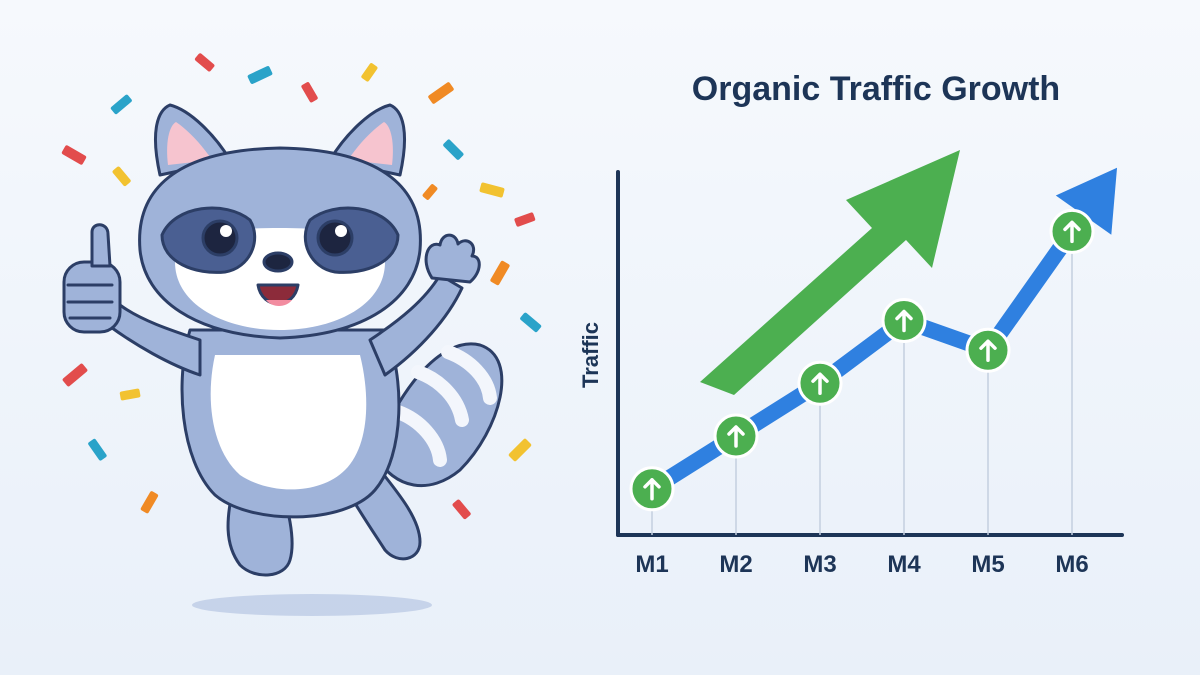  What do you see at coordinates (312, 605) in the screenshot?
I see `ground-shadow` at bounding box center [312, 605].